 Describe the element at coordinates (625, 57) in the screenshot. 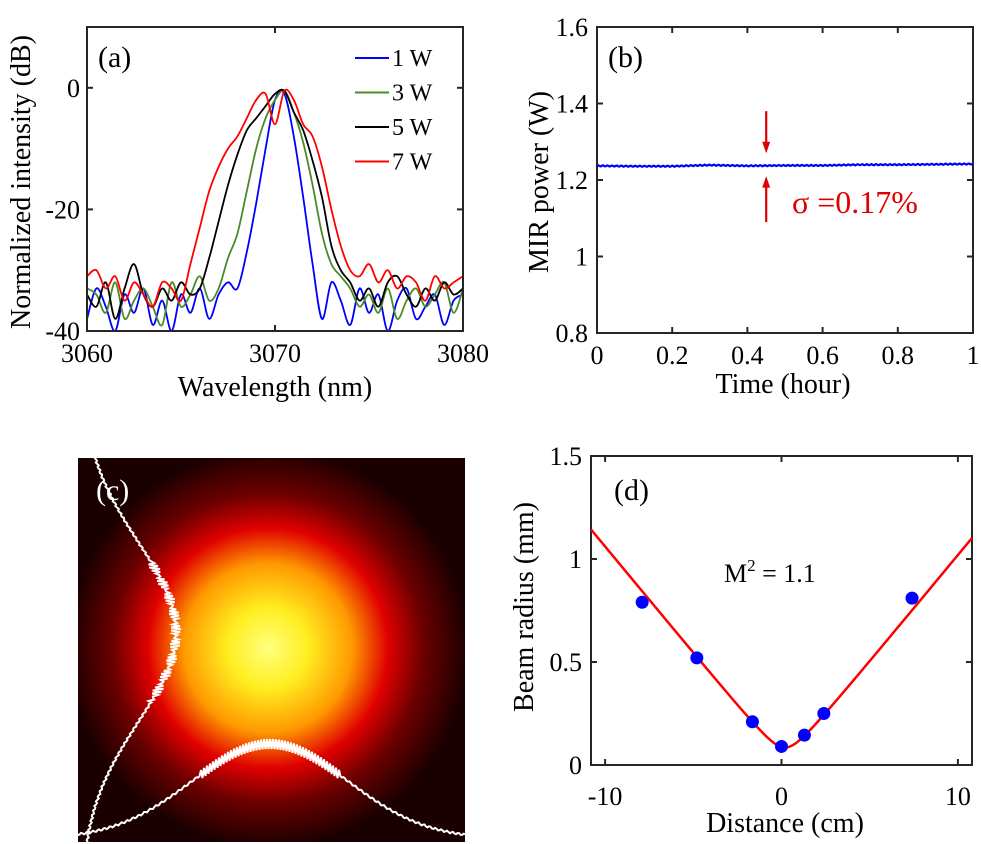

I see `panel-b-label: (b)` at that location.